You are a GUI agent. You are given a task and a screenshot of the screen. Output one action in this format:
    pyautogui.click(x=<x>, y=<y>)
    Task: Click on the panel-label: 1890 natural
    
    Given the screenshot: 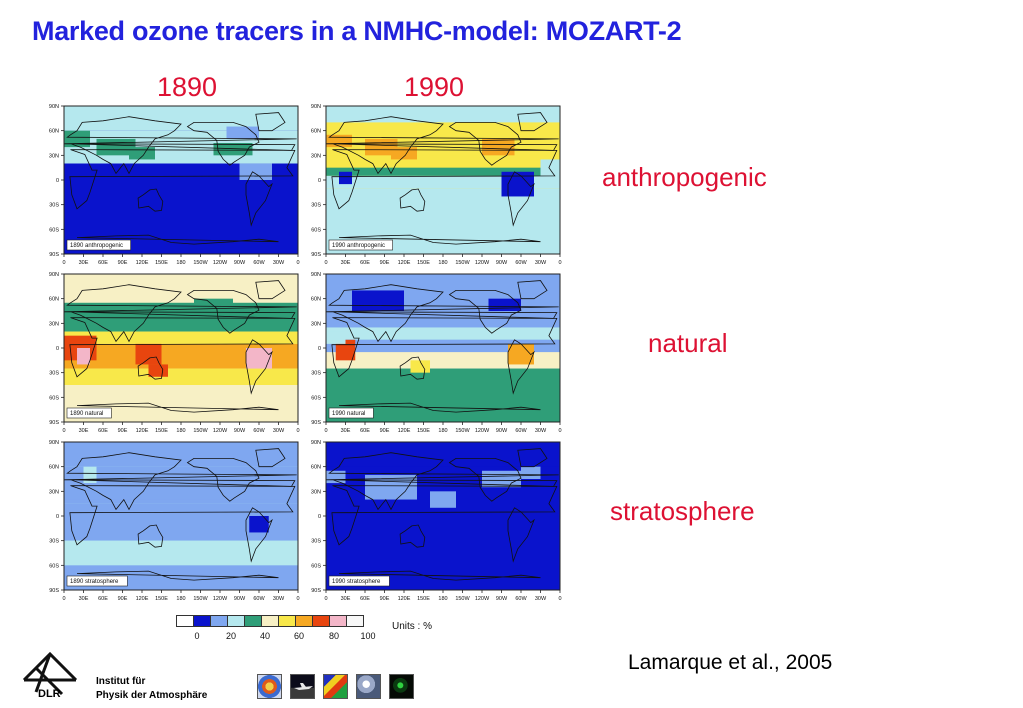 What is the action you would take?
    pyautogui.click(x=86, y=414)
    